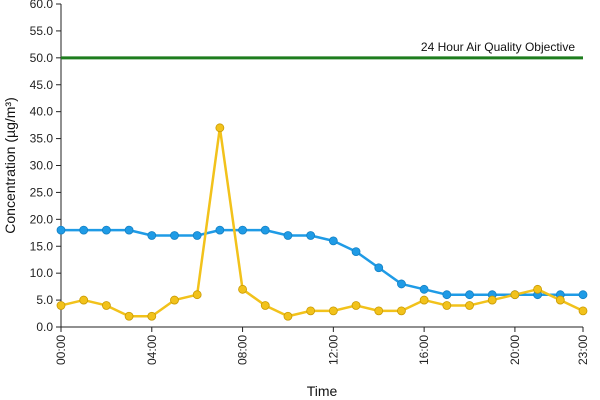  What do you see at coordinates (42, 31) in the screenshot?
I see `y-tick-label: 55.0` at bounding box center [42, 31].